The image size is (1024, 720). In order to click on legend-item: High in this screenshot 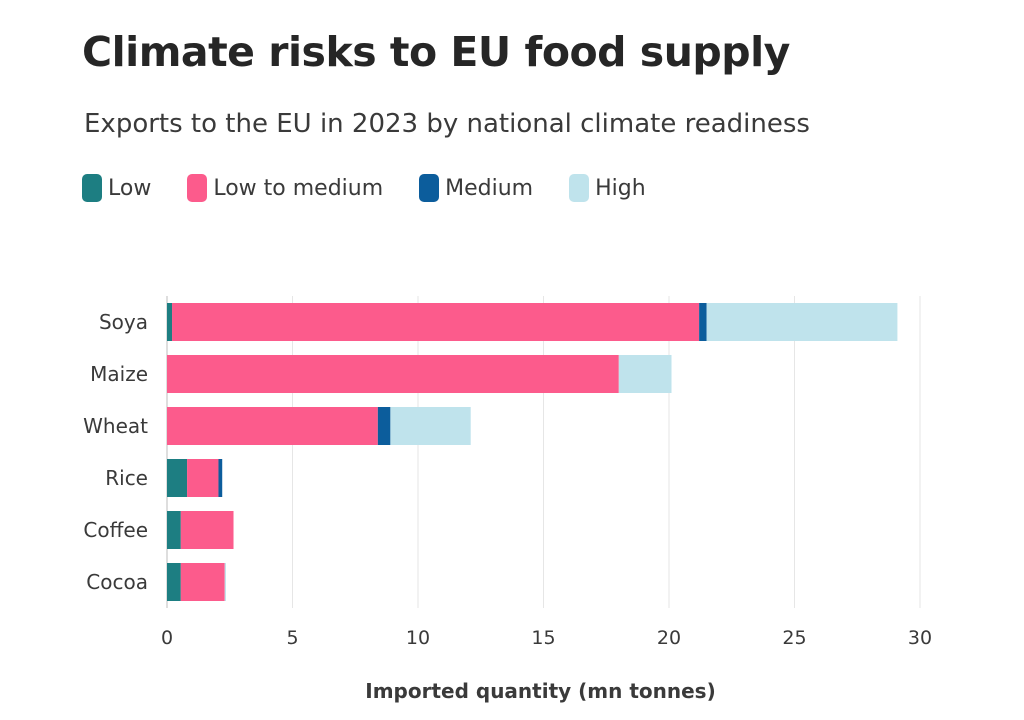, I will do `click(607, 188)`.